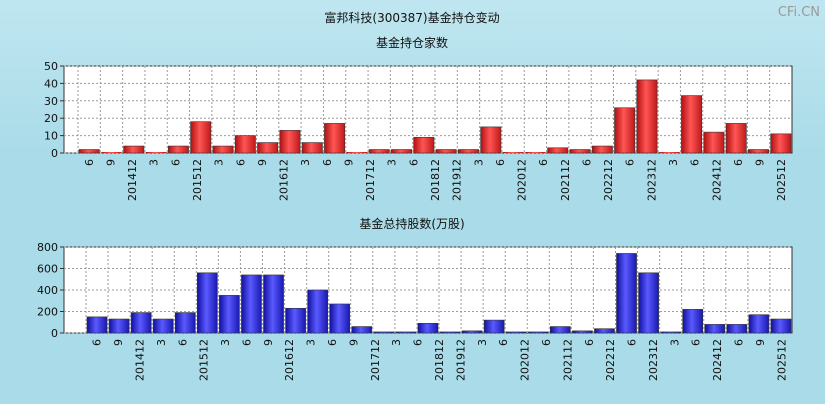  Describe the element at coordinates (799, 12) in the screenshot. I see `watermark: CFi.CN` at that location.